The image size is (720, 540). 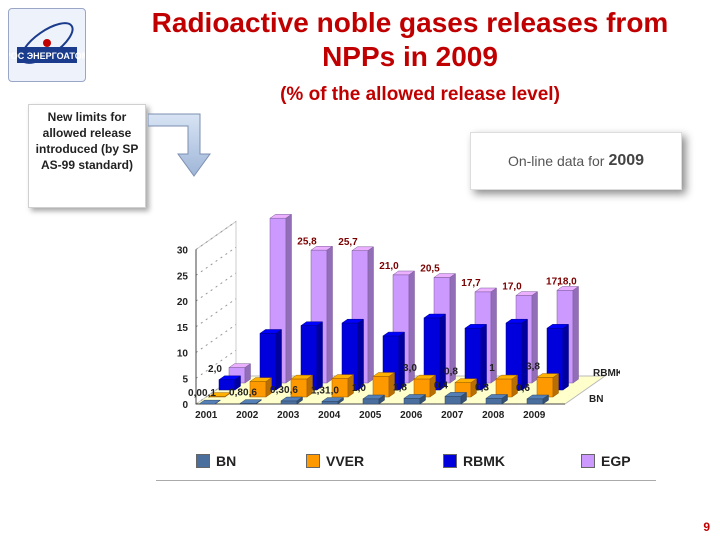 I want to click on legend-swatch-vver, so click(x=313, y=461).